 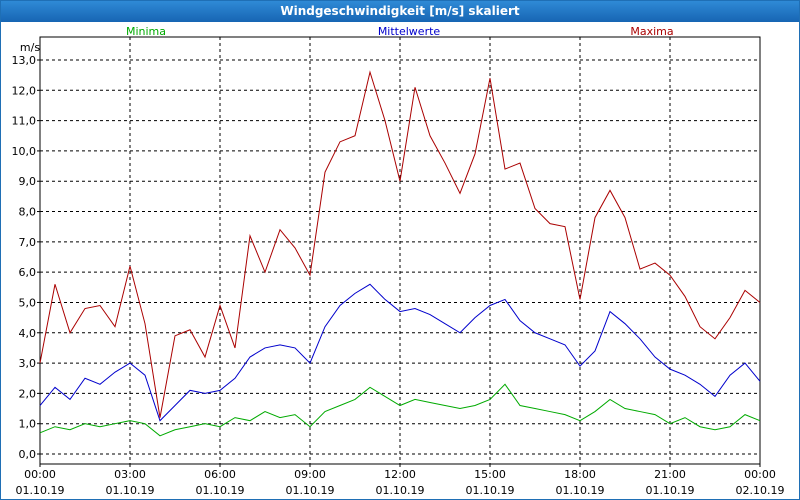 What do you see at coordinates (490, 474) in the screenshot?
I see `x-tick-time: 15:00` at bounding box center [490, 474].